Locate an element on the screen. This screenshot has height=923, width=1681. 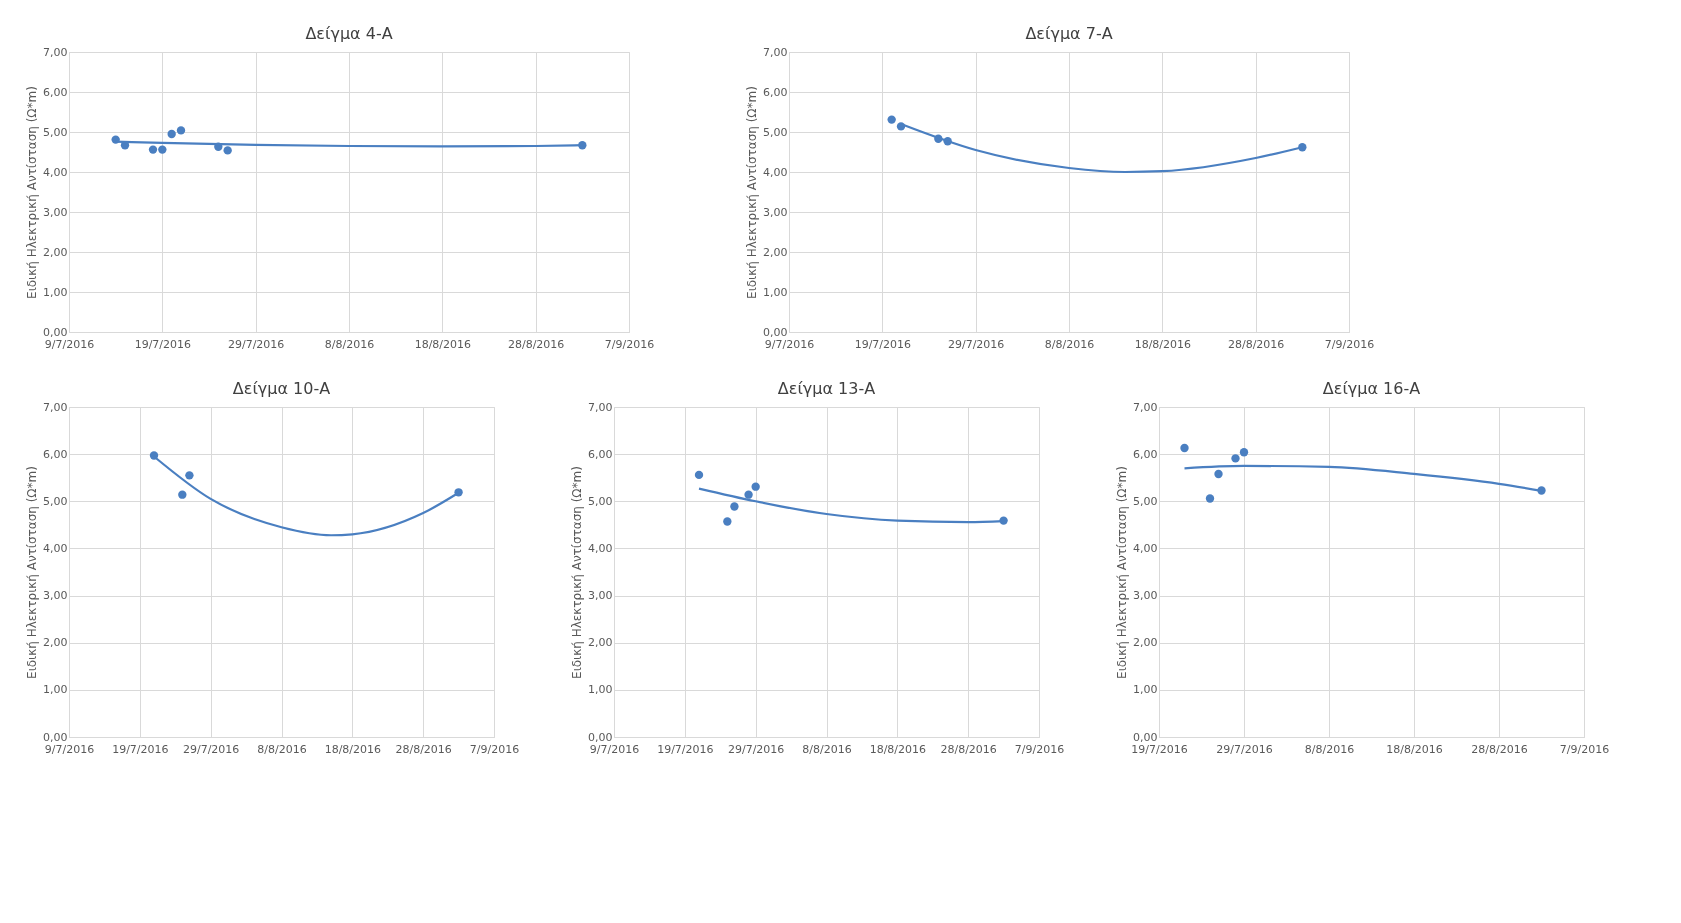
chart-title: Δείγμα 10-Α is located at coordinates (281, 388).